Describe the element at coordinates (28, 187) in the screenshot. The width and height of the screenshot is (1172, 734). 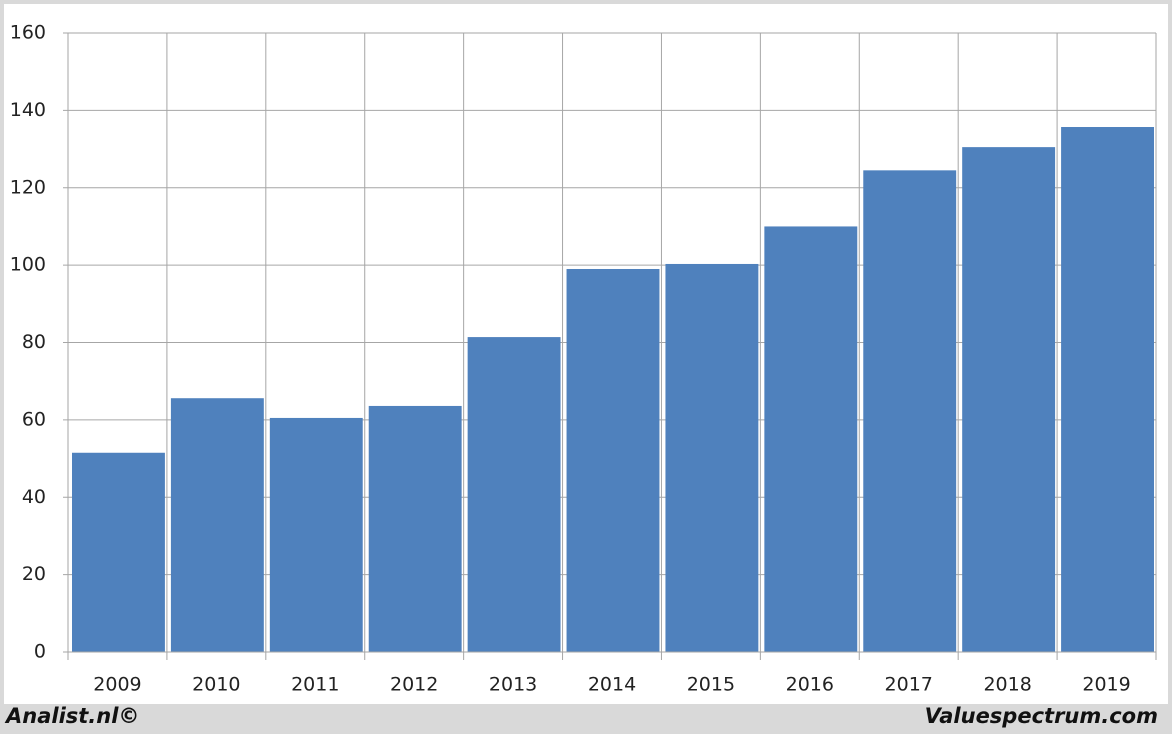
I see `y-tick-label: 120` at that location.